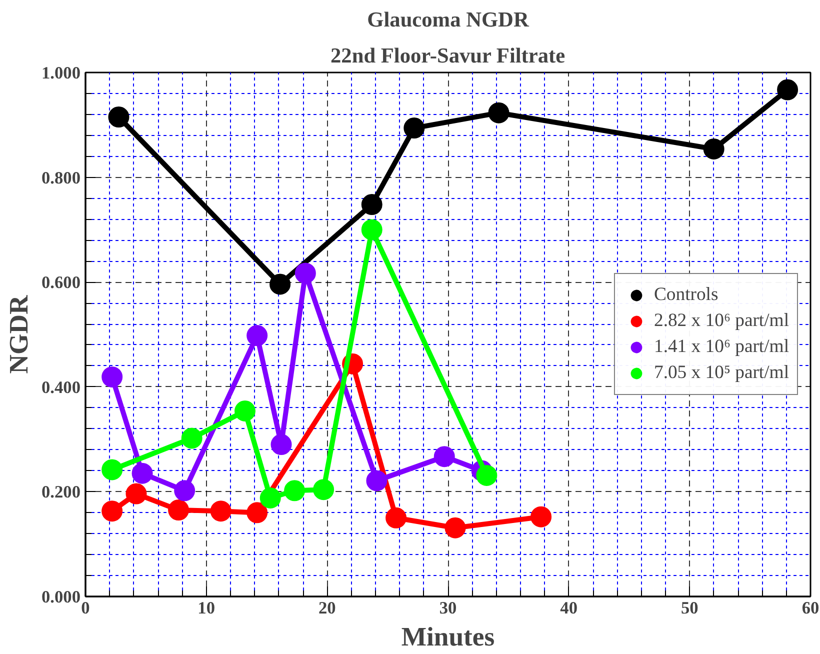  What do you see at coordinates (61, 492) in the screenshot?
I see `y-tick-label: 0.200` at bounding box center [61, 492].